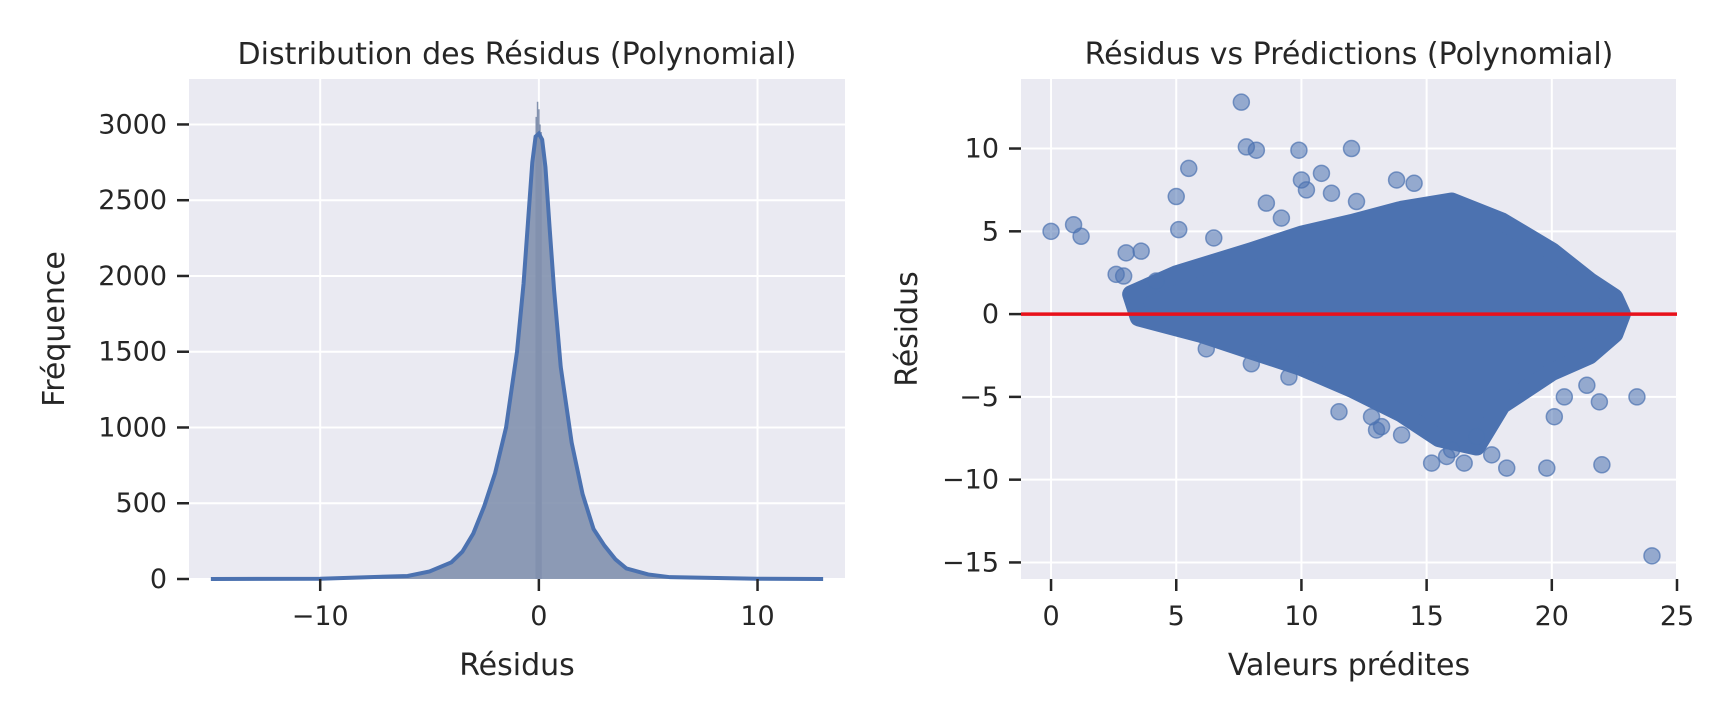 The height and width of the screenshot is (720, 1728). I want to click on histogram-peak-bars, so click(538, 340).